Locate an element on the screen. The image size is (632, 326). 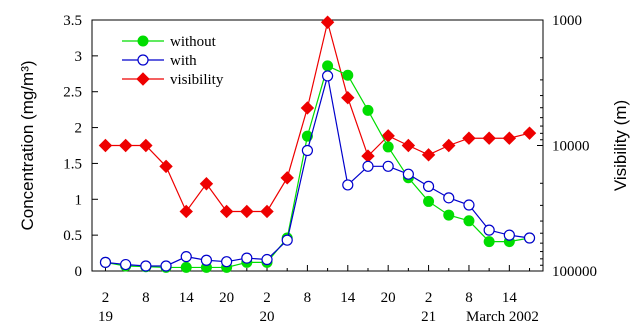
y-axis-right-title: Visibility (m) is located at coordinates (620, 145).